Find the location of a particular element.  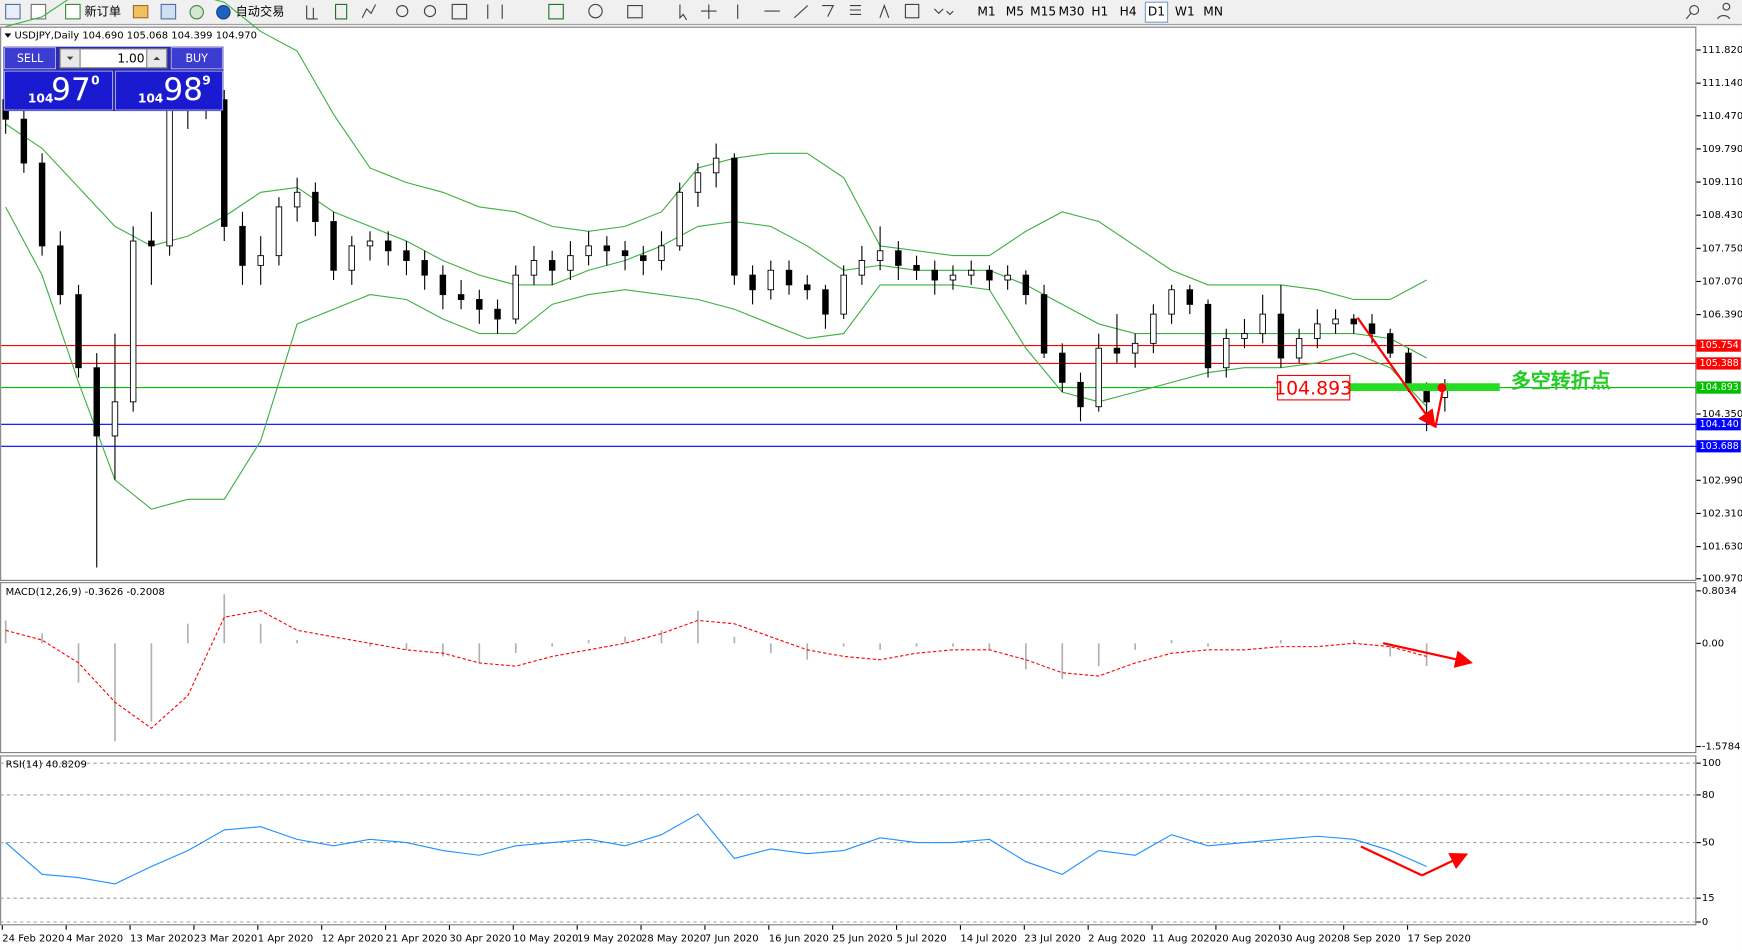

new-order-icon is located at coordinates (73, 11).